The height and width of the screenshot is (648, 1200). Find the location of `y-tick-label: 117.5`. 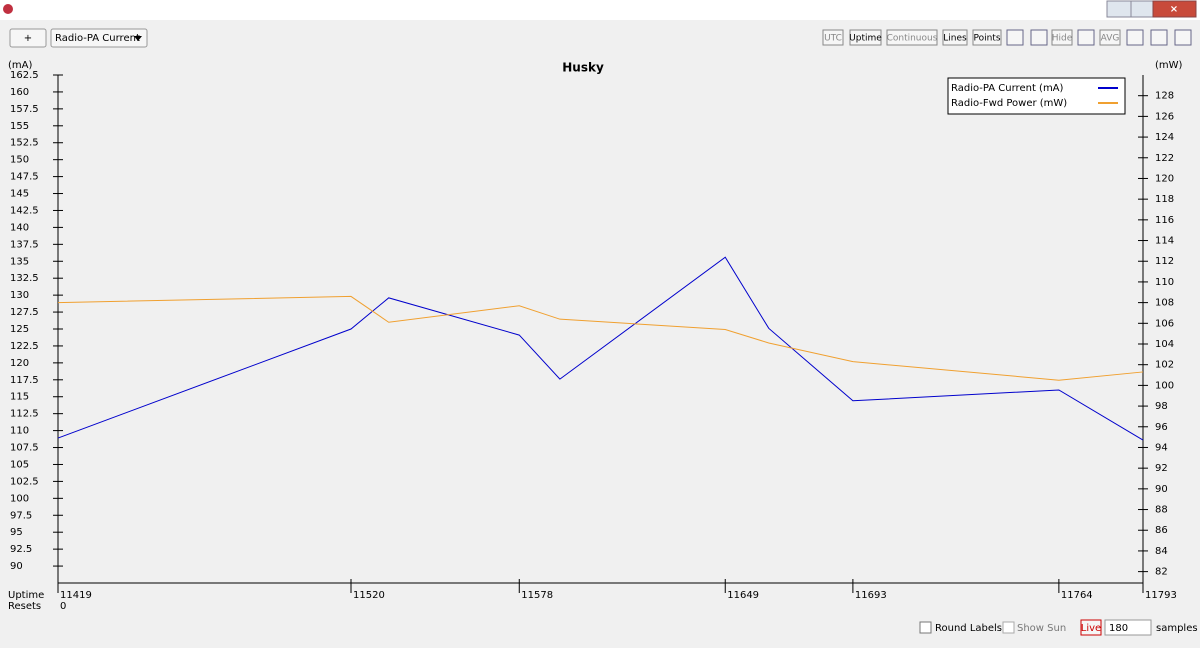

y-tick-label: 117.5 is located at coordinates (24, 380).